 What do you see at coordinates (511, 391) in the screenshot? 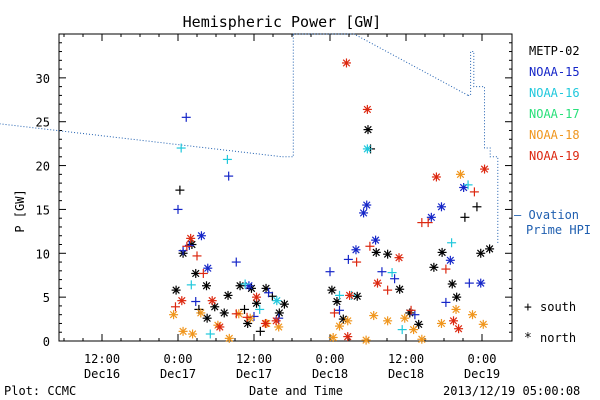
I see `plot-timestamp: 2013/12/19 05:00:08` at bounding box center [511, 391].